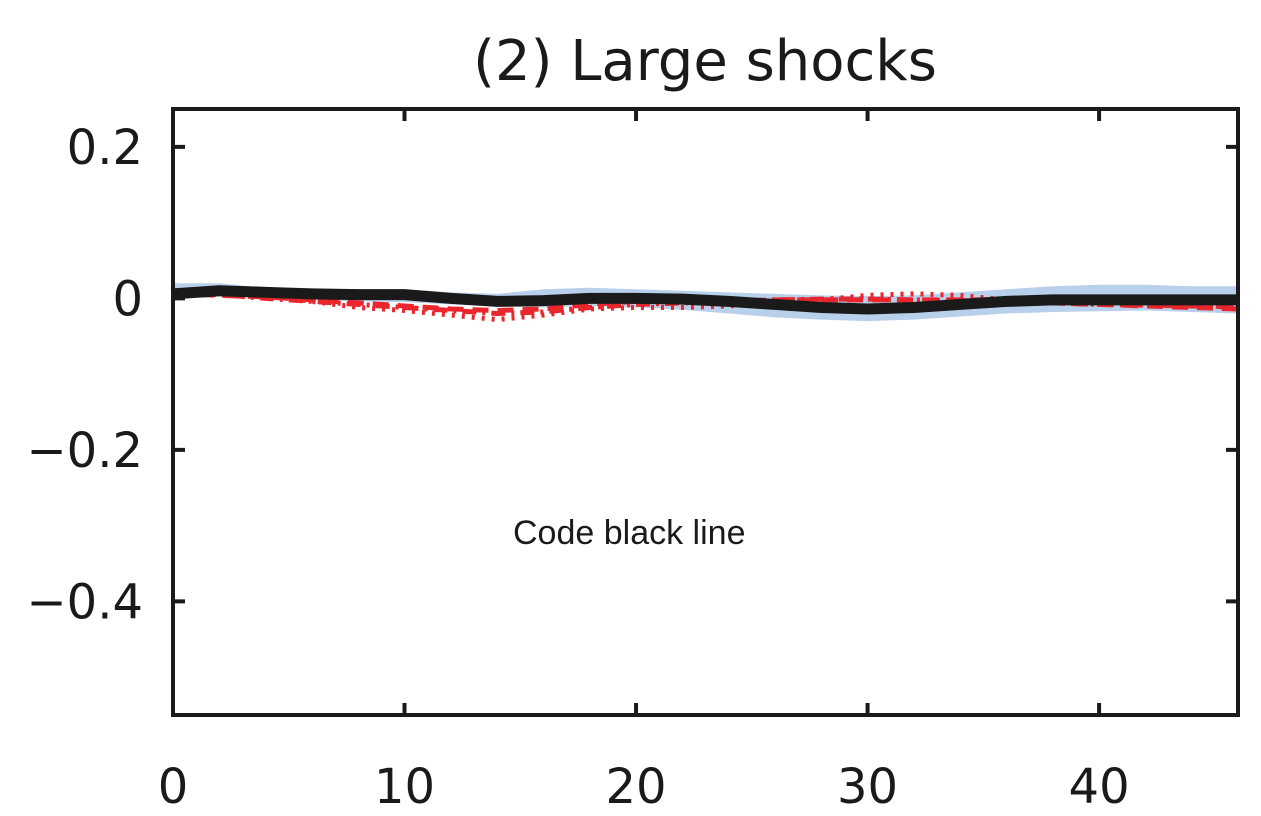 This screenshot has width=1261, height=816. I want to click on y-tick-label: 0, so click(127, 299).